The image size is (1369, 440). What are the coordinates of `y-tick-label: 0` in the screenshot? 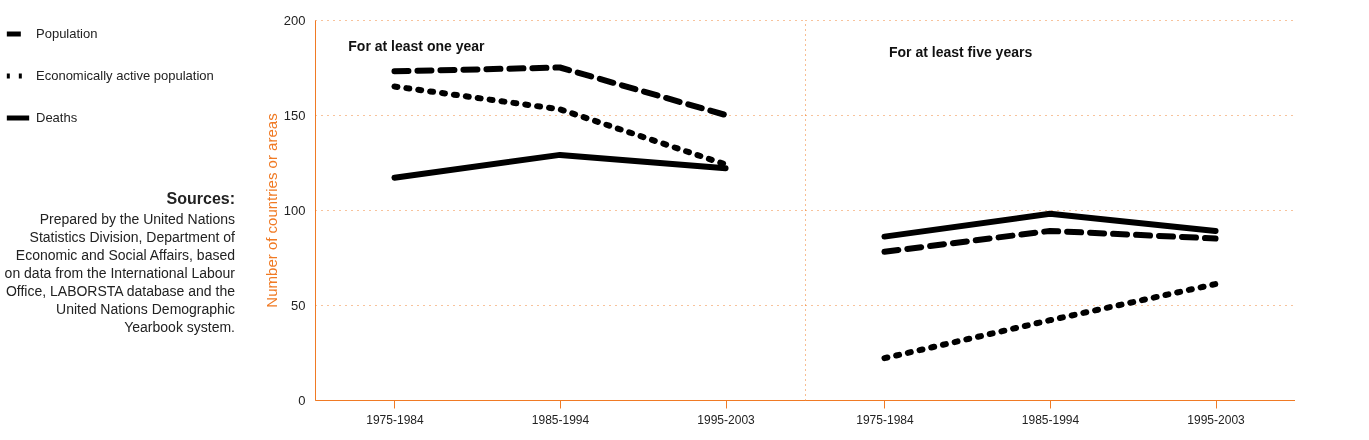 It's located at (302, 400).